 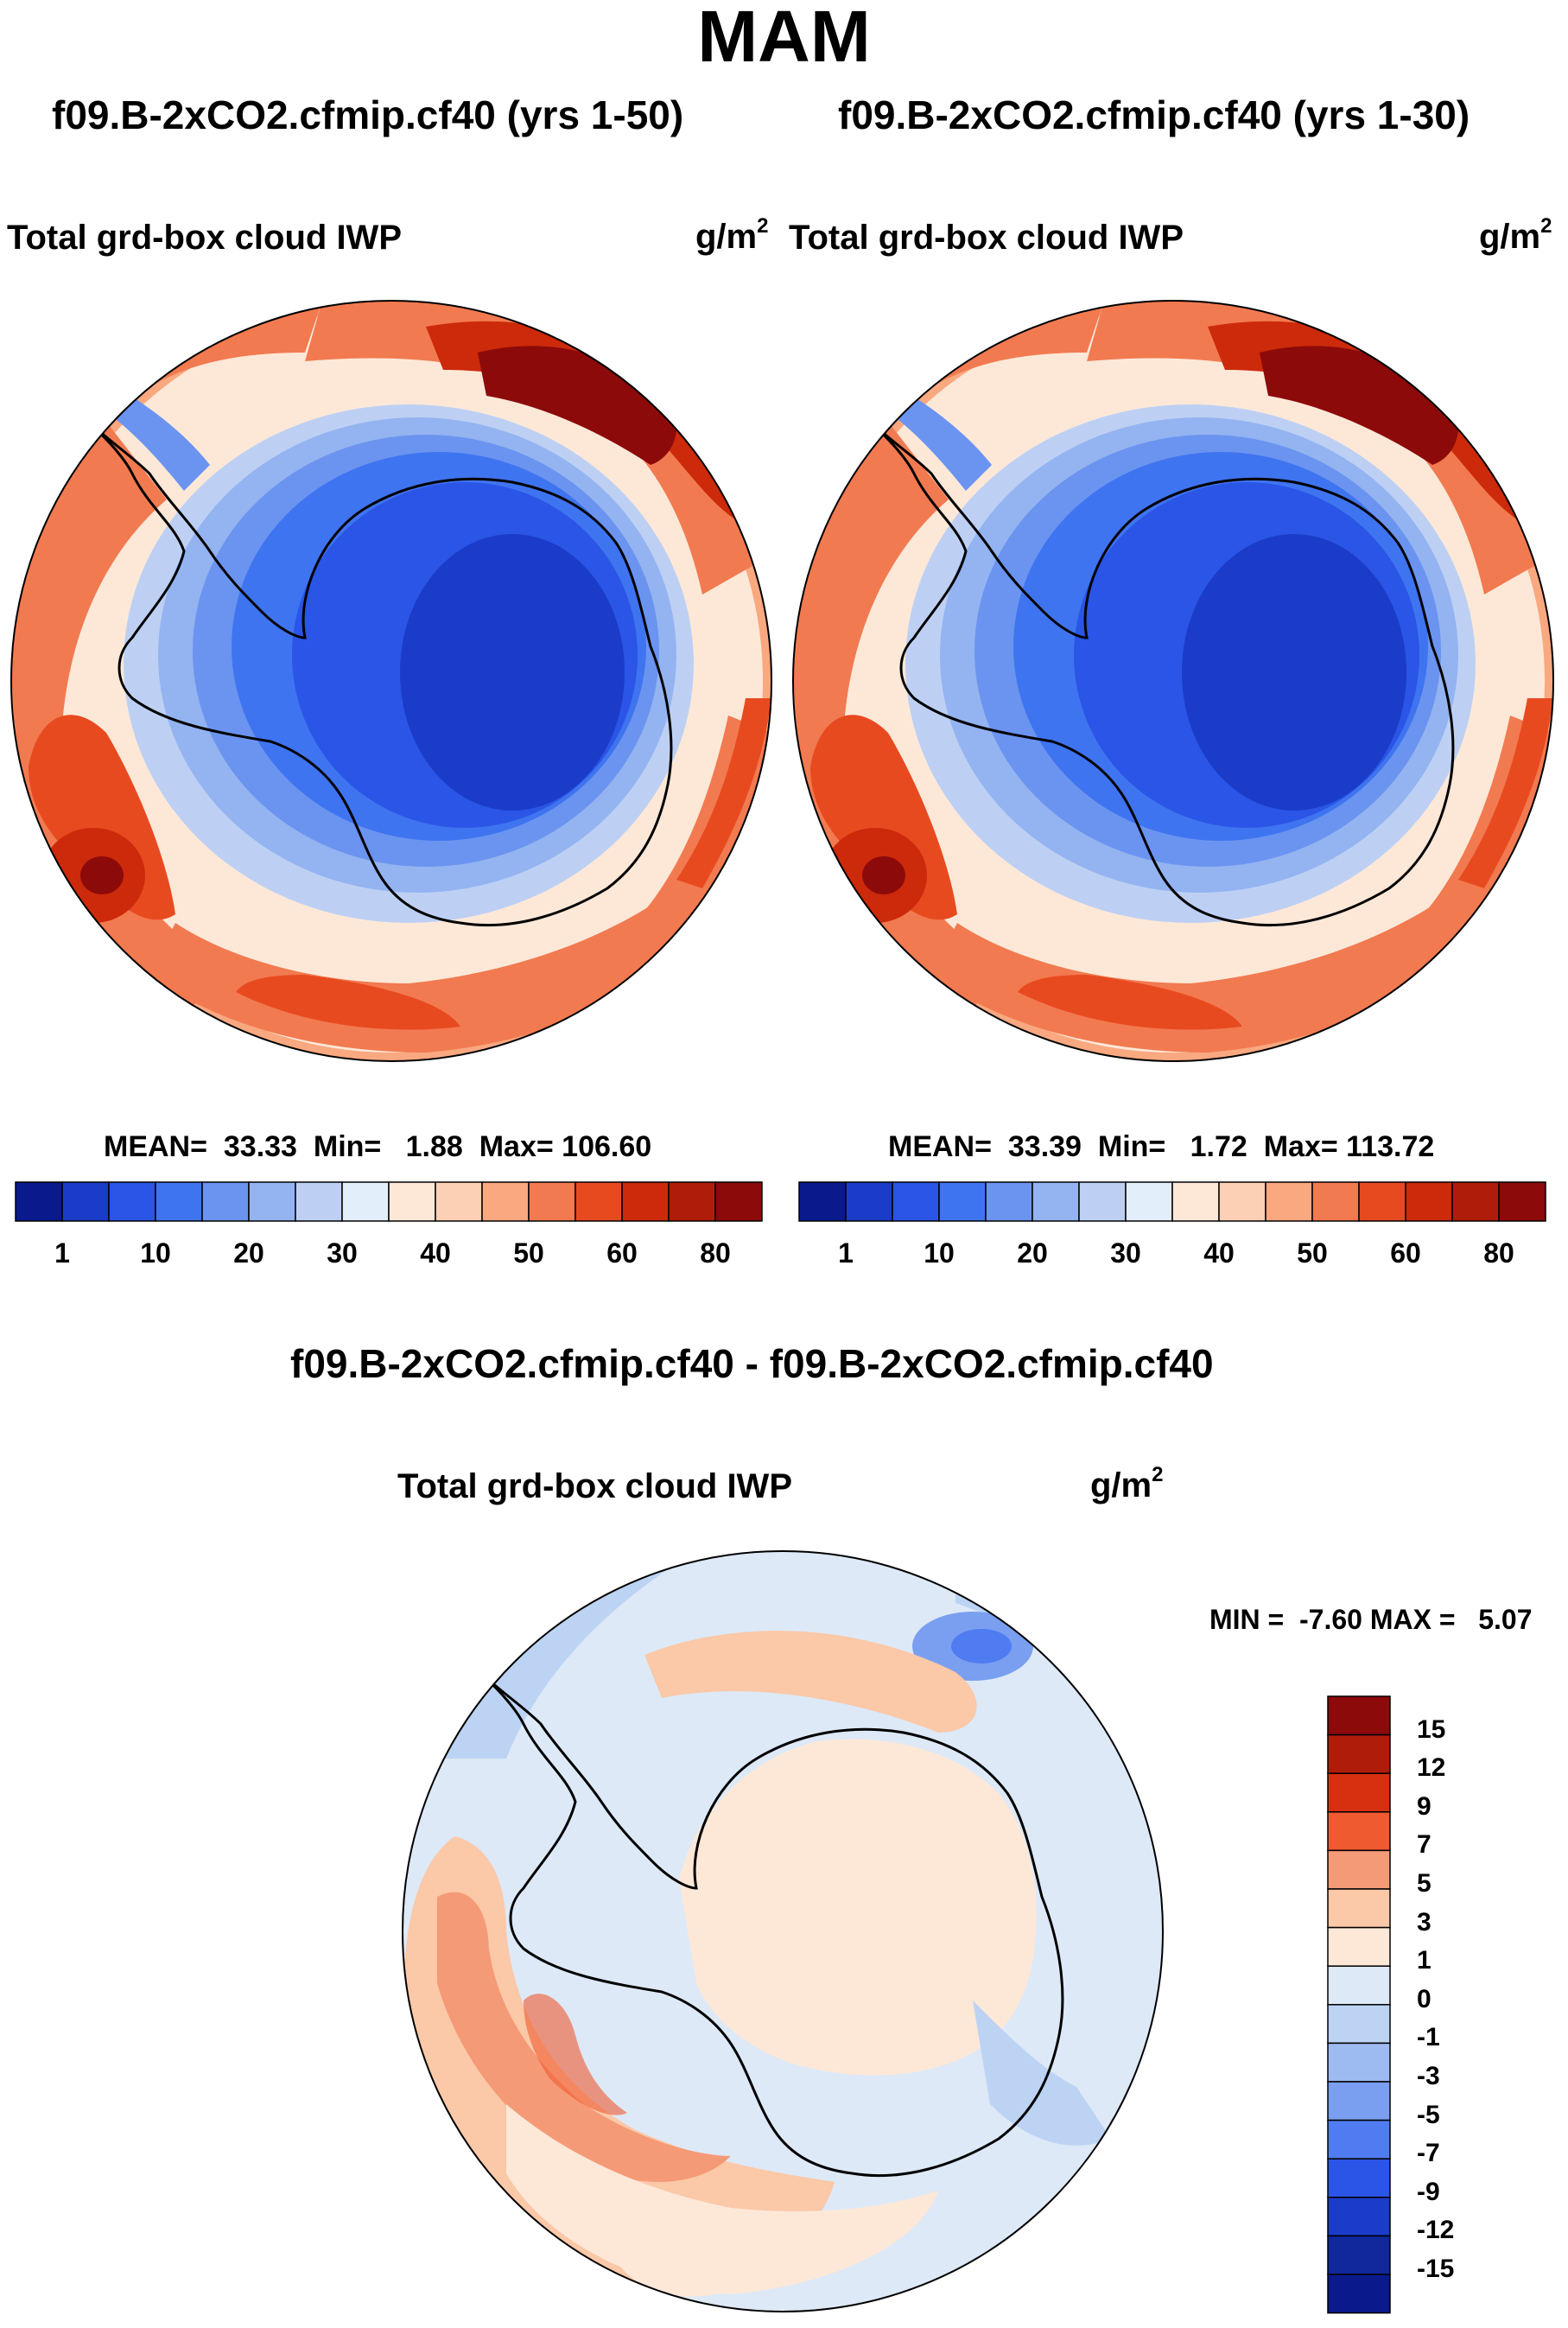 I want to click on panel1-min: 1.88, so click(x=434, y=1146).